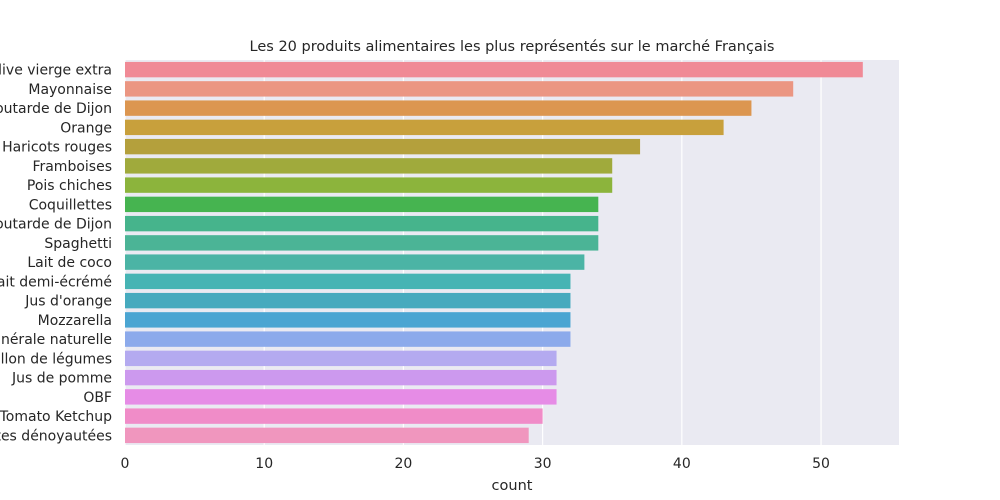  Describe the element at coordinates (512, 486) in the screenshot. I see `x-axis-label: count` at that location.